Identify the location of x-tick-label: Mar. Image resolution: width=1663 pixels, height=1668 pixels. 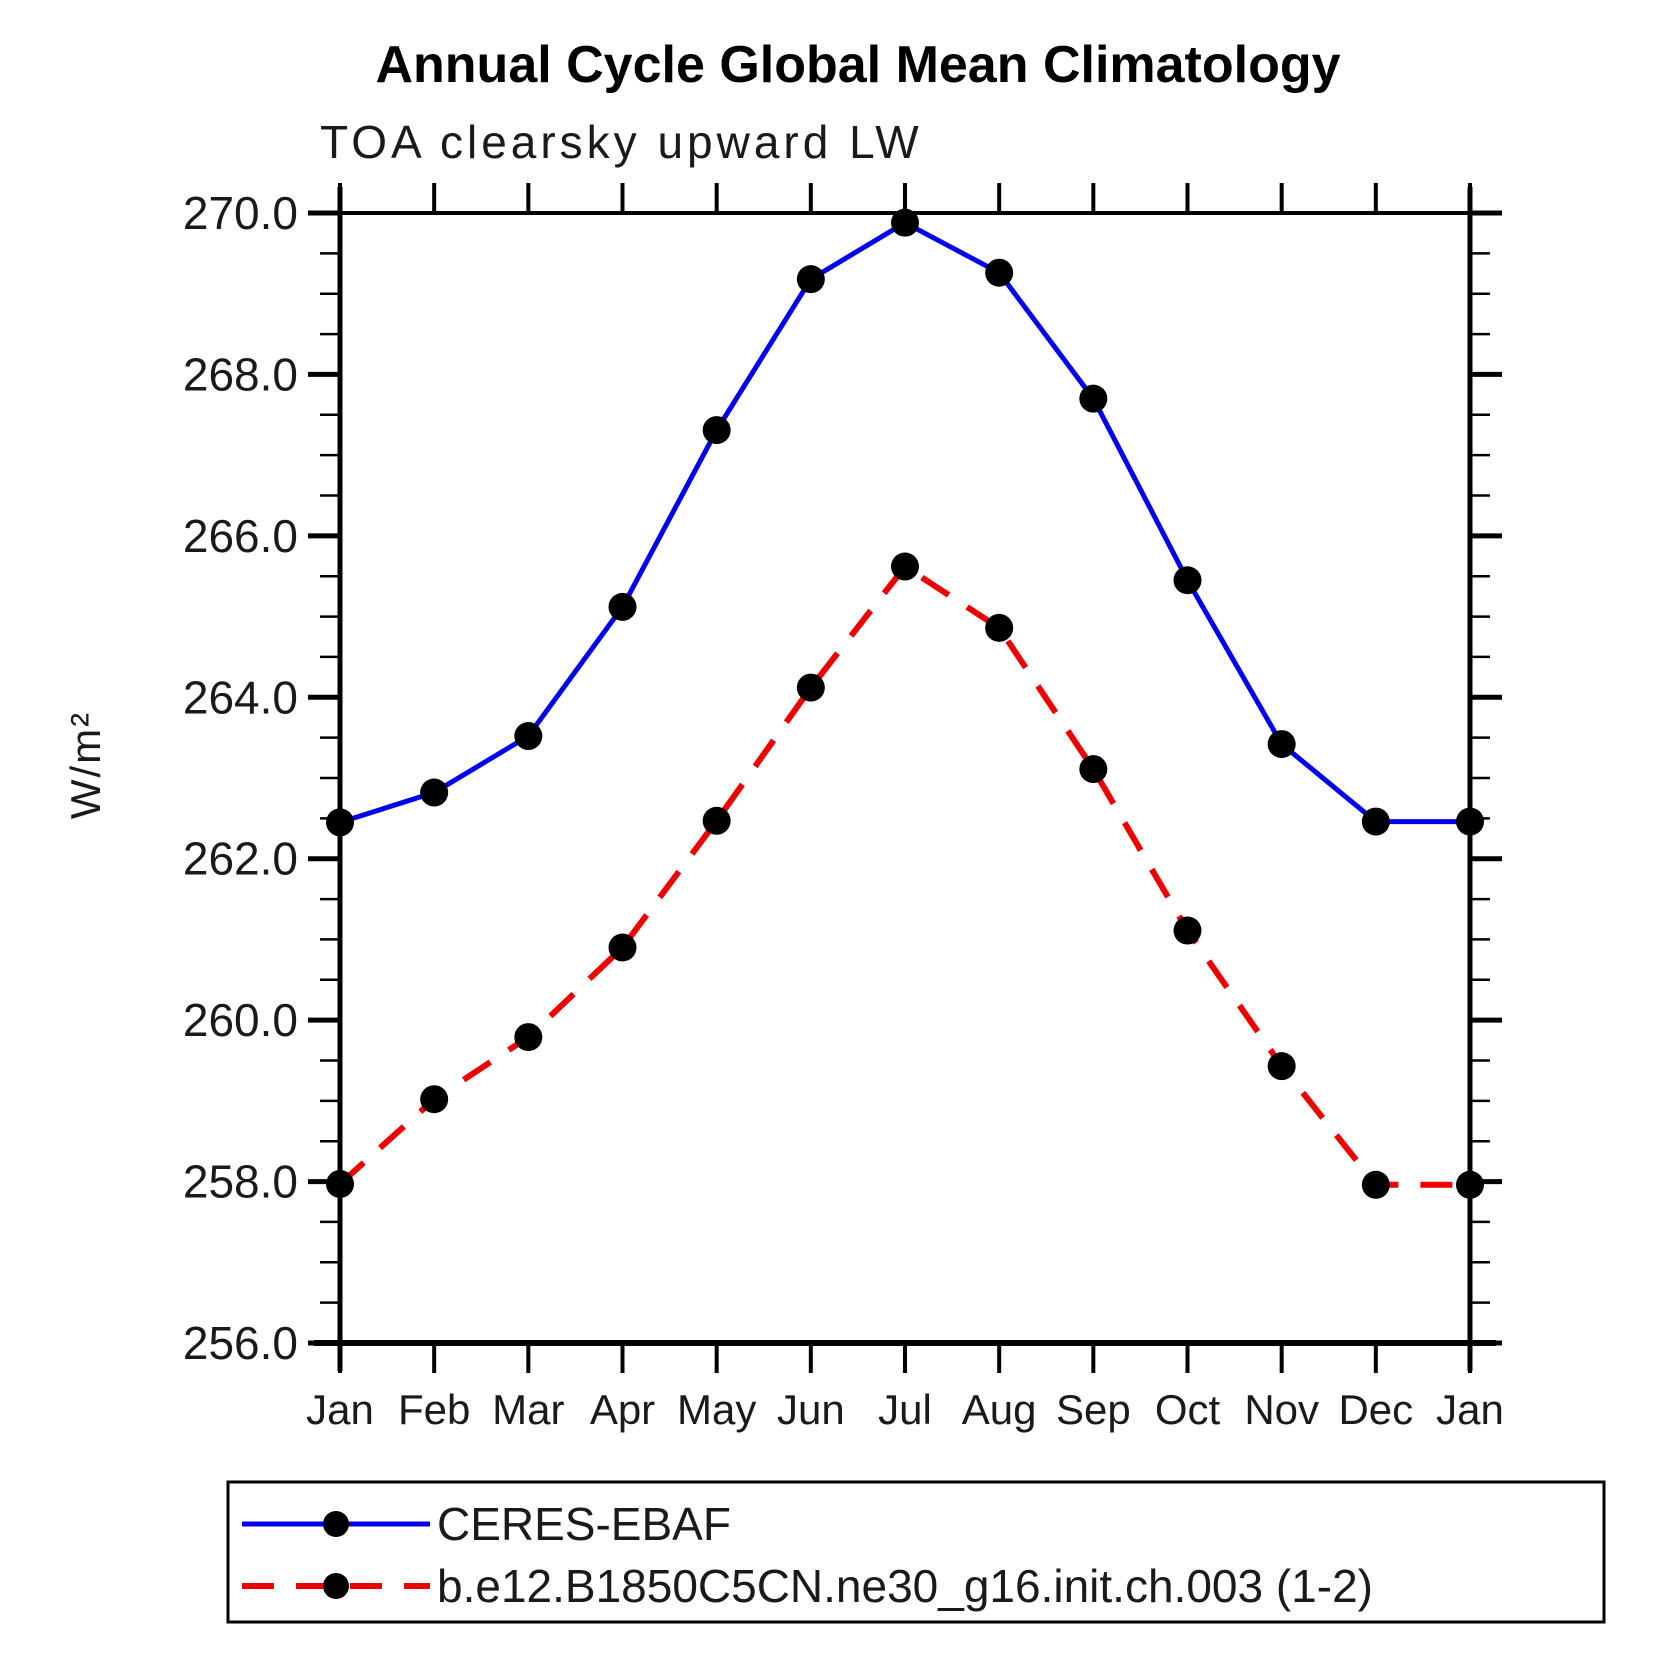
(528, 1409).